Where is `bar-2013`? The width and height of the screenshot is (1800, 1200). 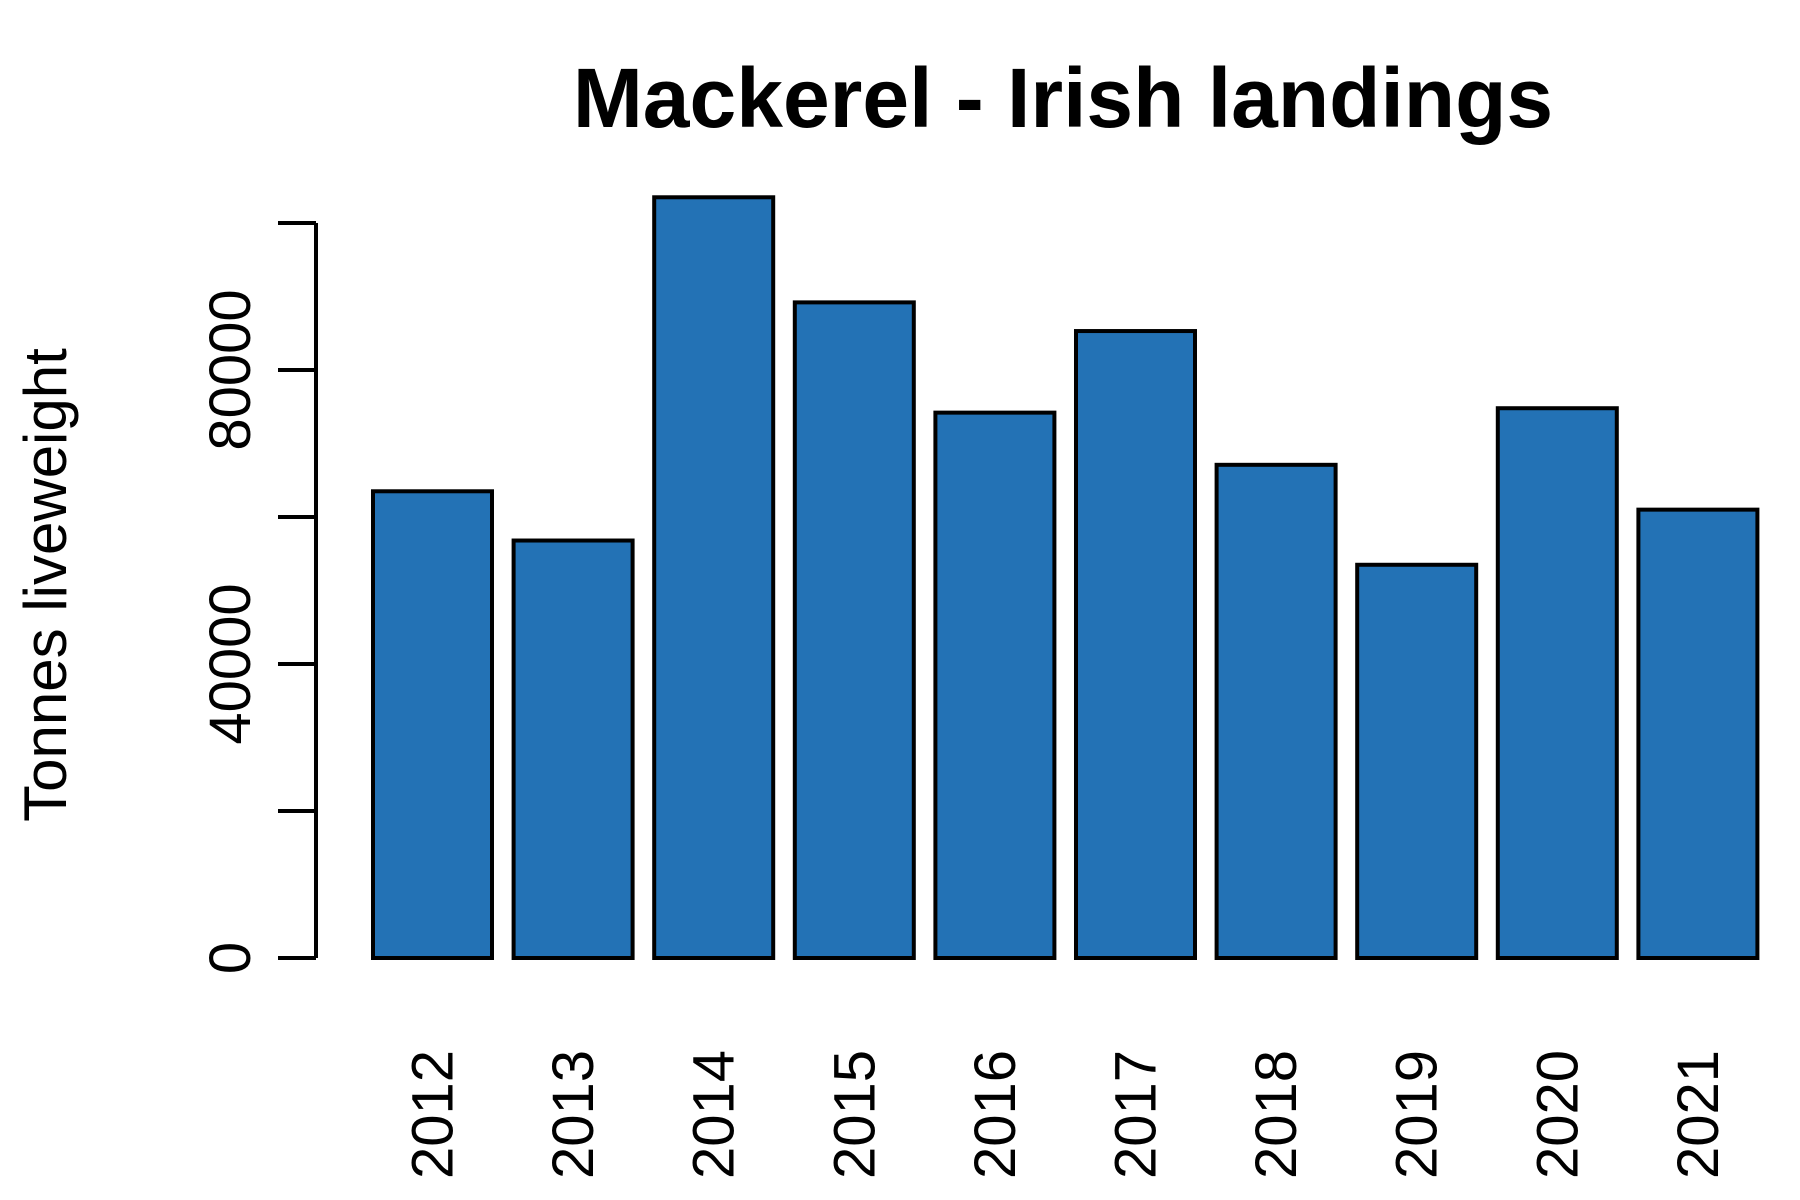 bar-2013 is located at coordinates (573, 749).